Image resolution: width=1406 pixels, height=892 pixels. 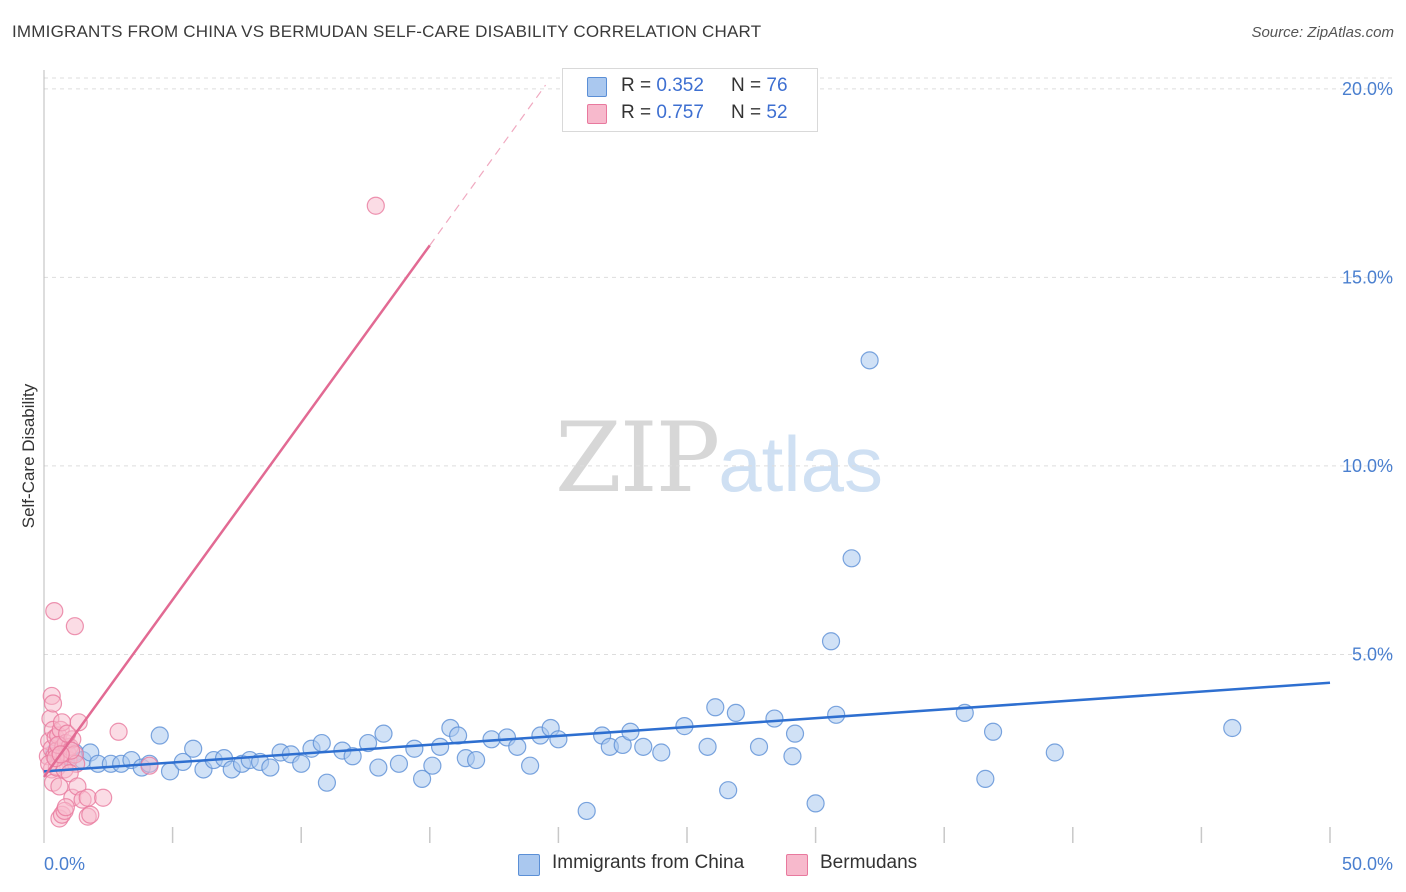 What do you see at coordinates (1372, 654) in the screenshot?
I see `y-tick-label: 5.0%` at bounding box center [1372, 654].